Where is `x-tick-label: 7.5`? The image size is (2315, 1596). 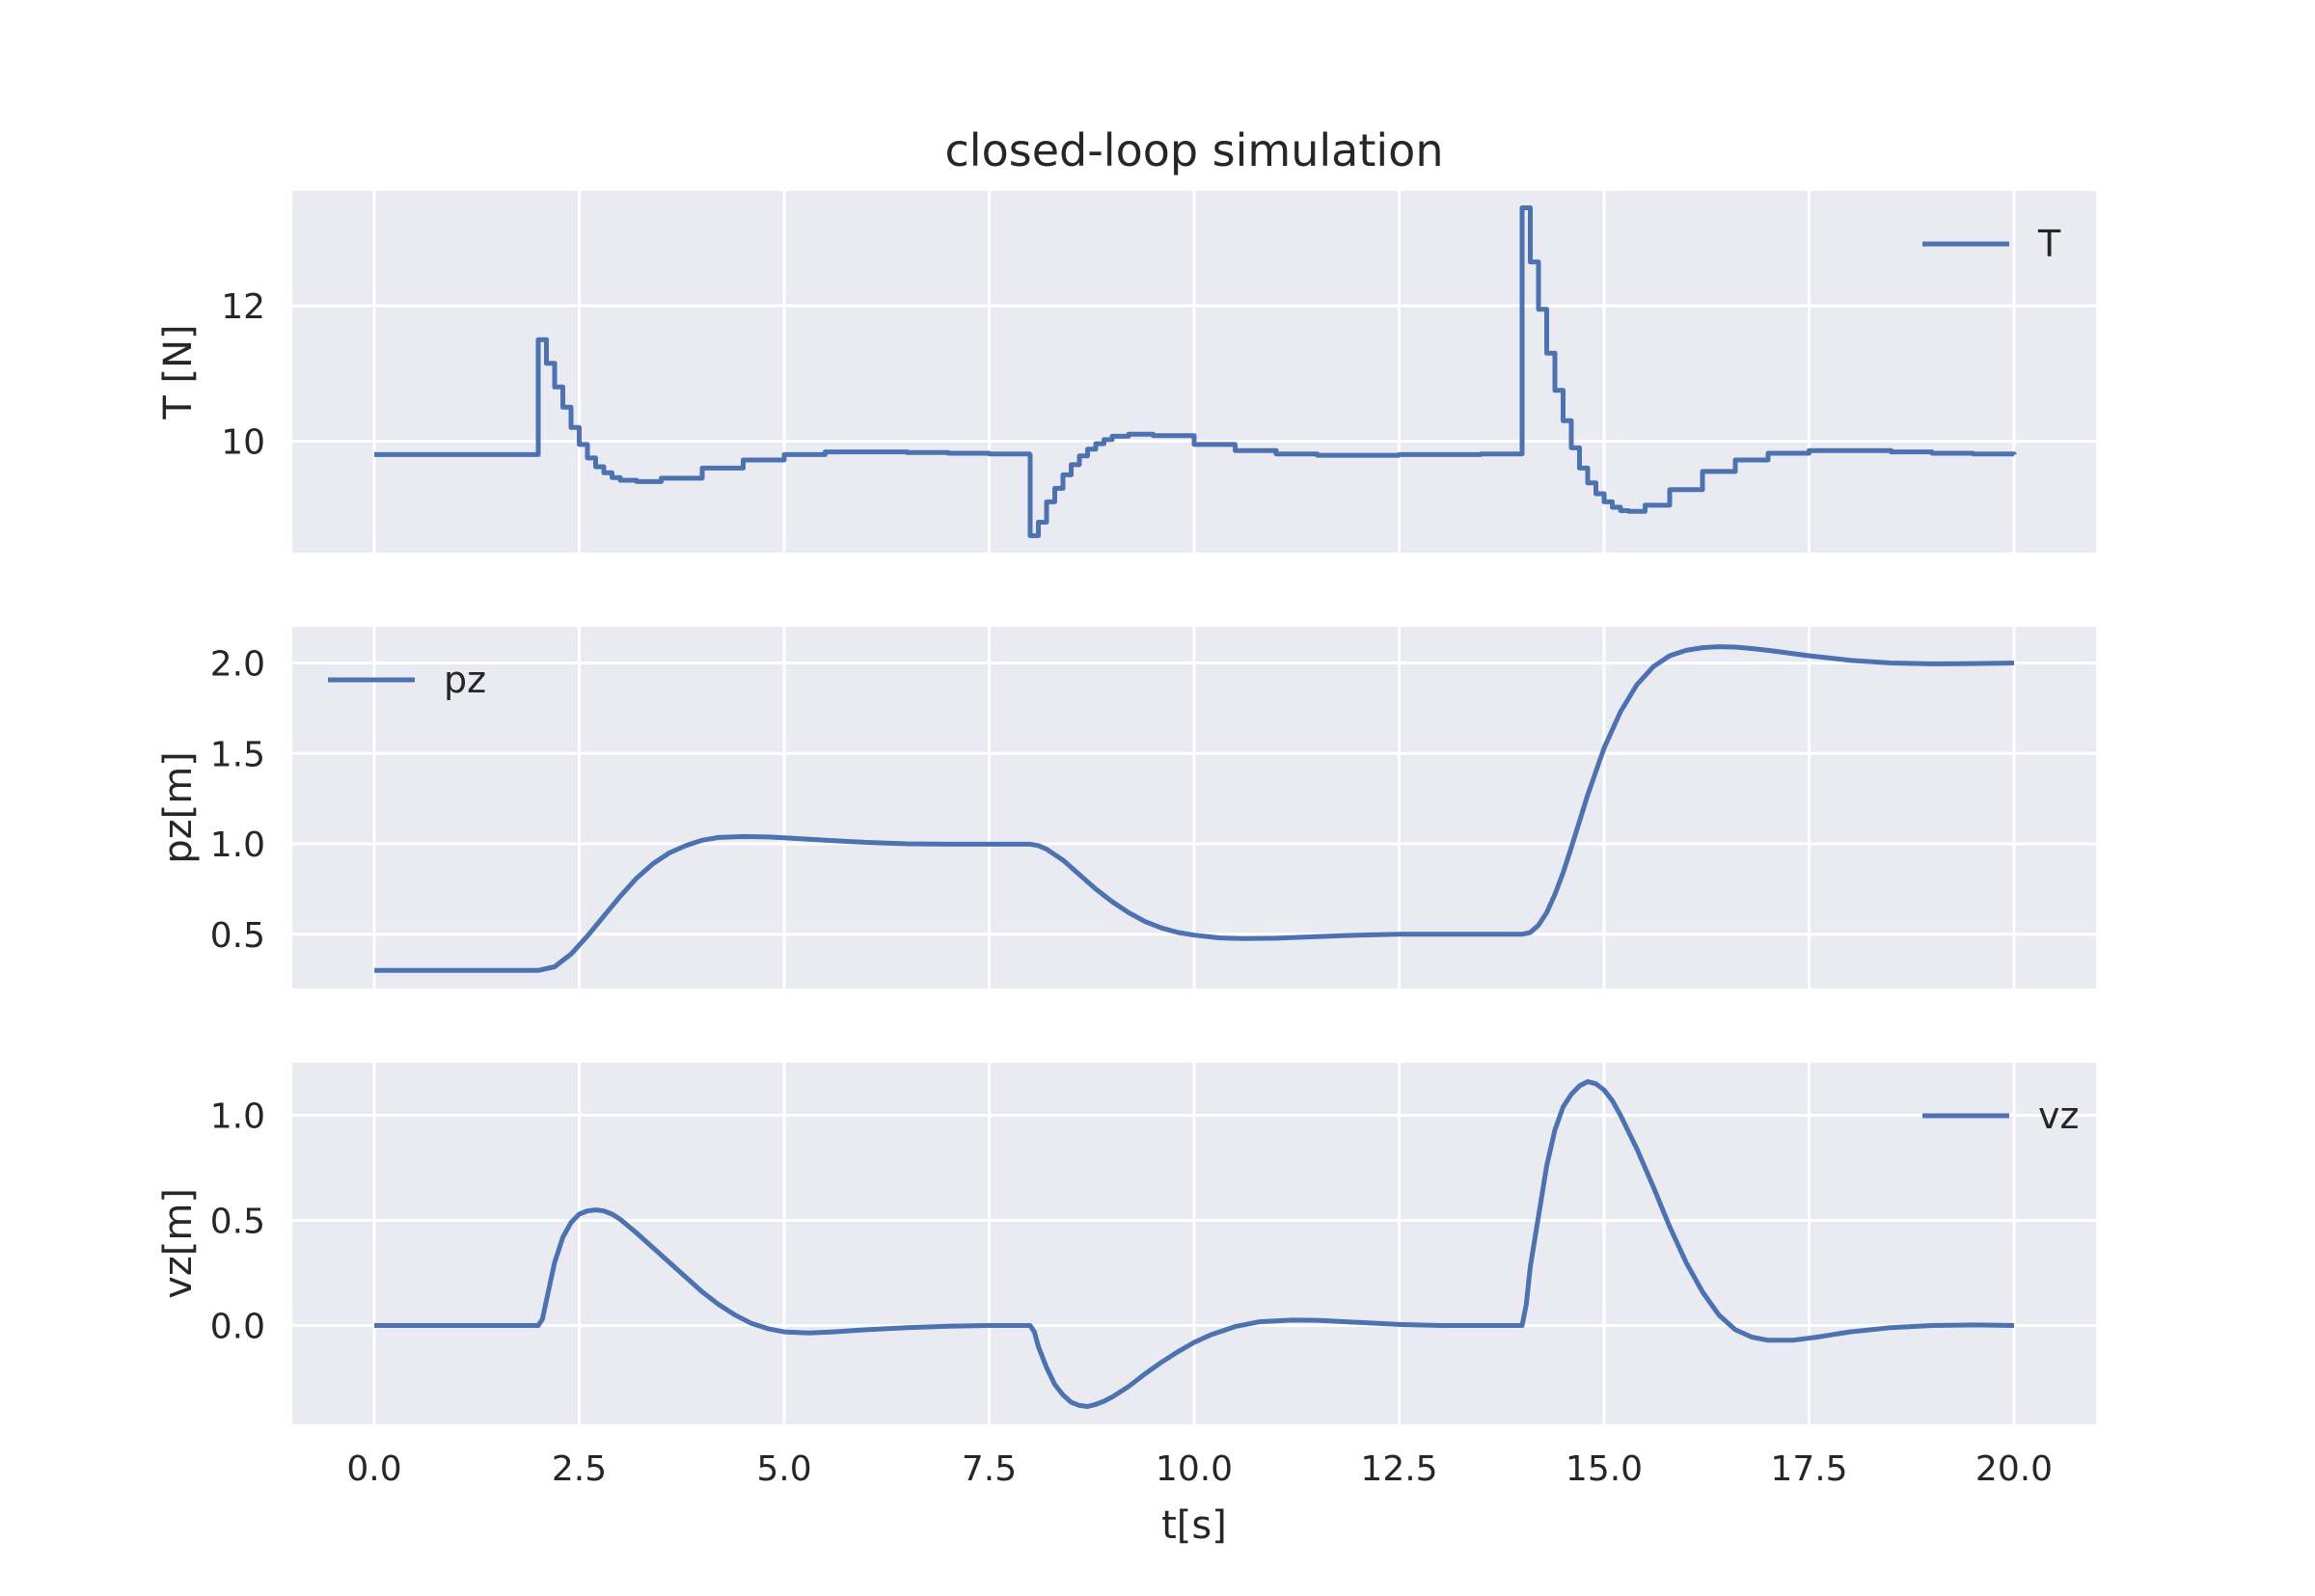
x-tick-label: 7.5 is located at coordinates (990, 1469).